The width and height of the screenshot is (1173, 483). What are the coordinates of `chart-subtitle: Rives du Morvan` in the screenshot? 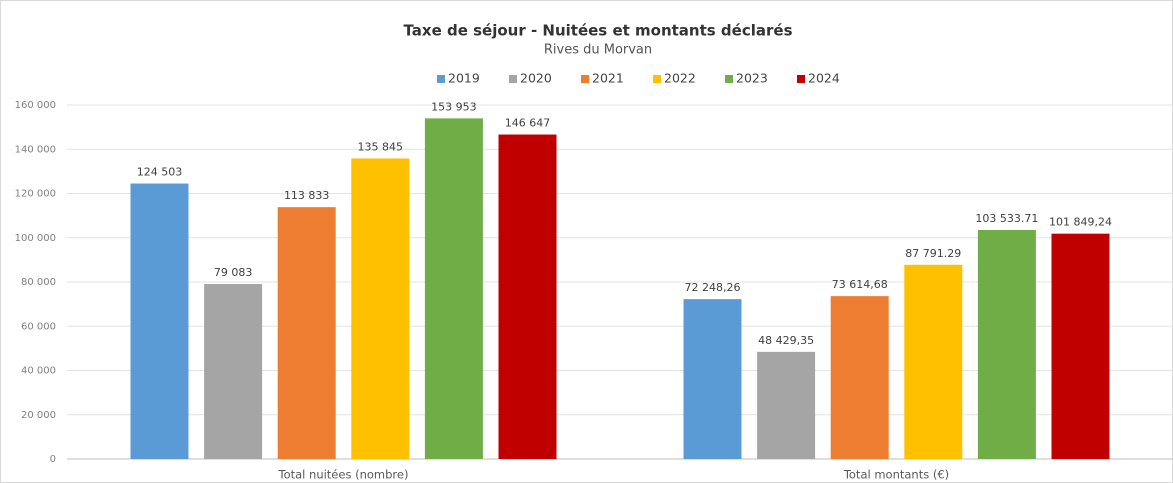 It's located at (598, 50).